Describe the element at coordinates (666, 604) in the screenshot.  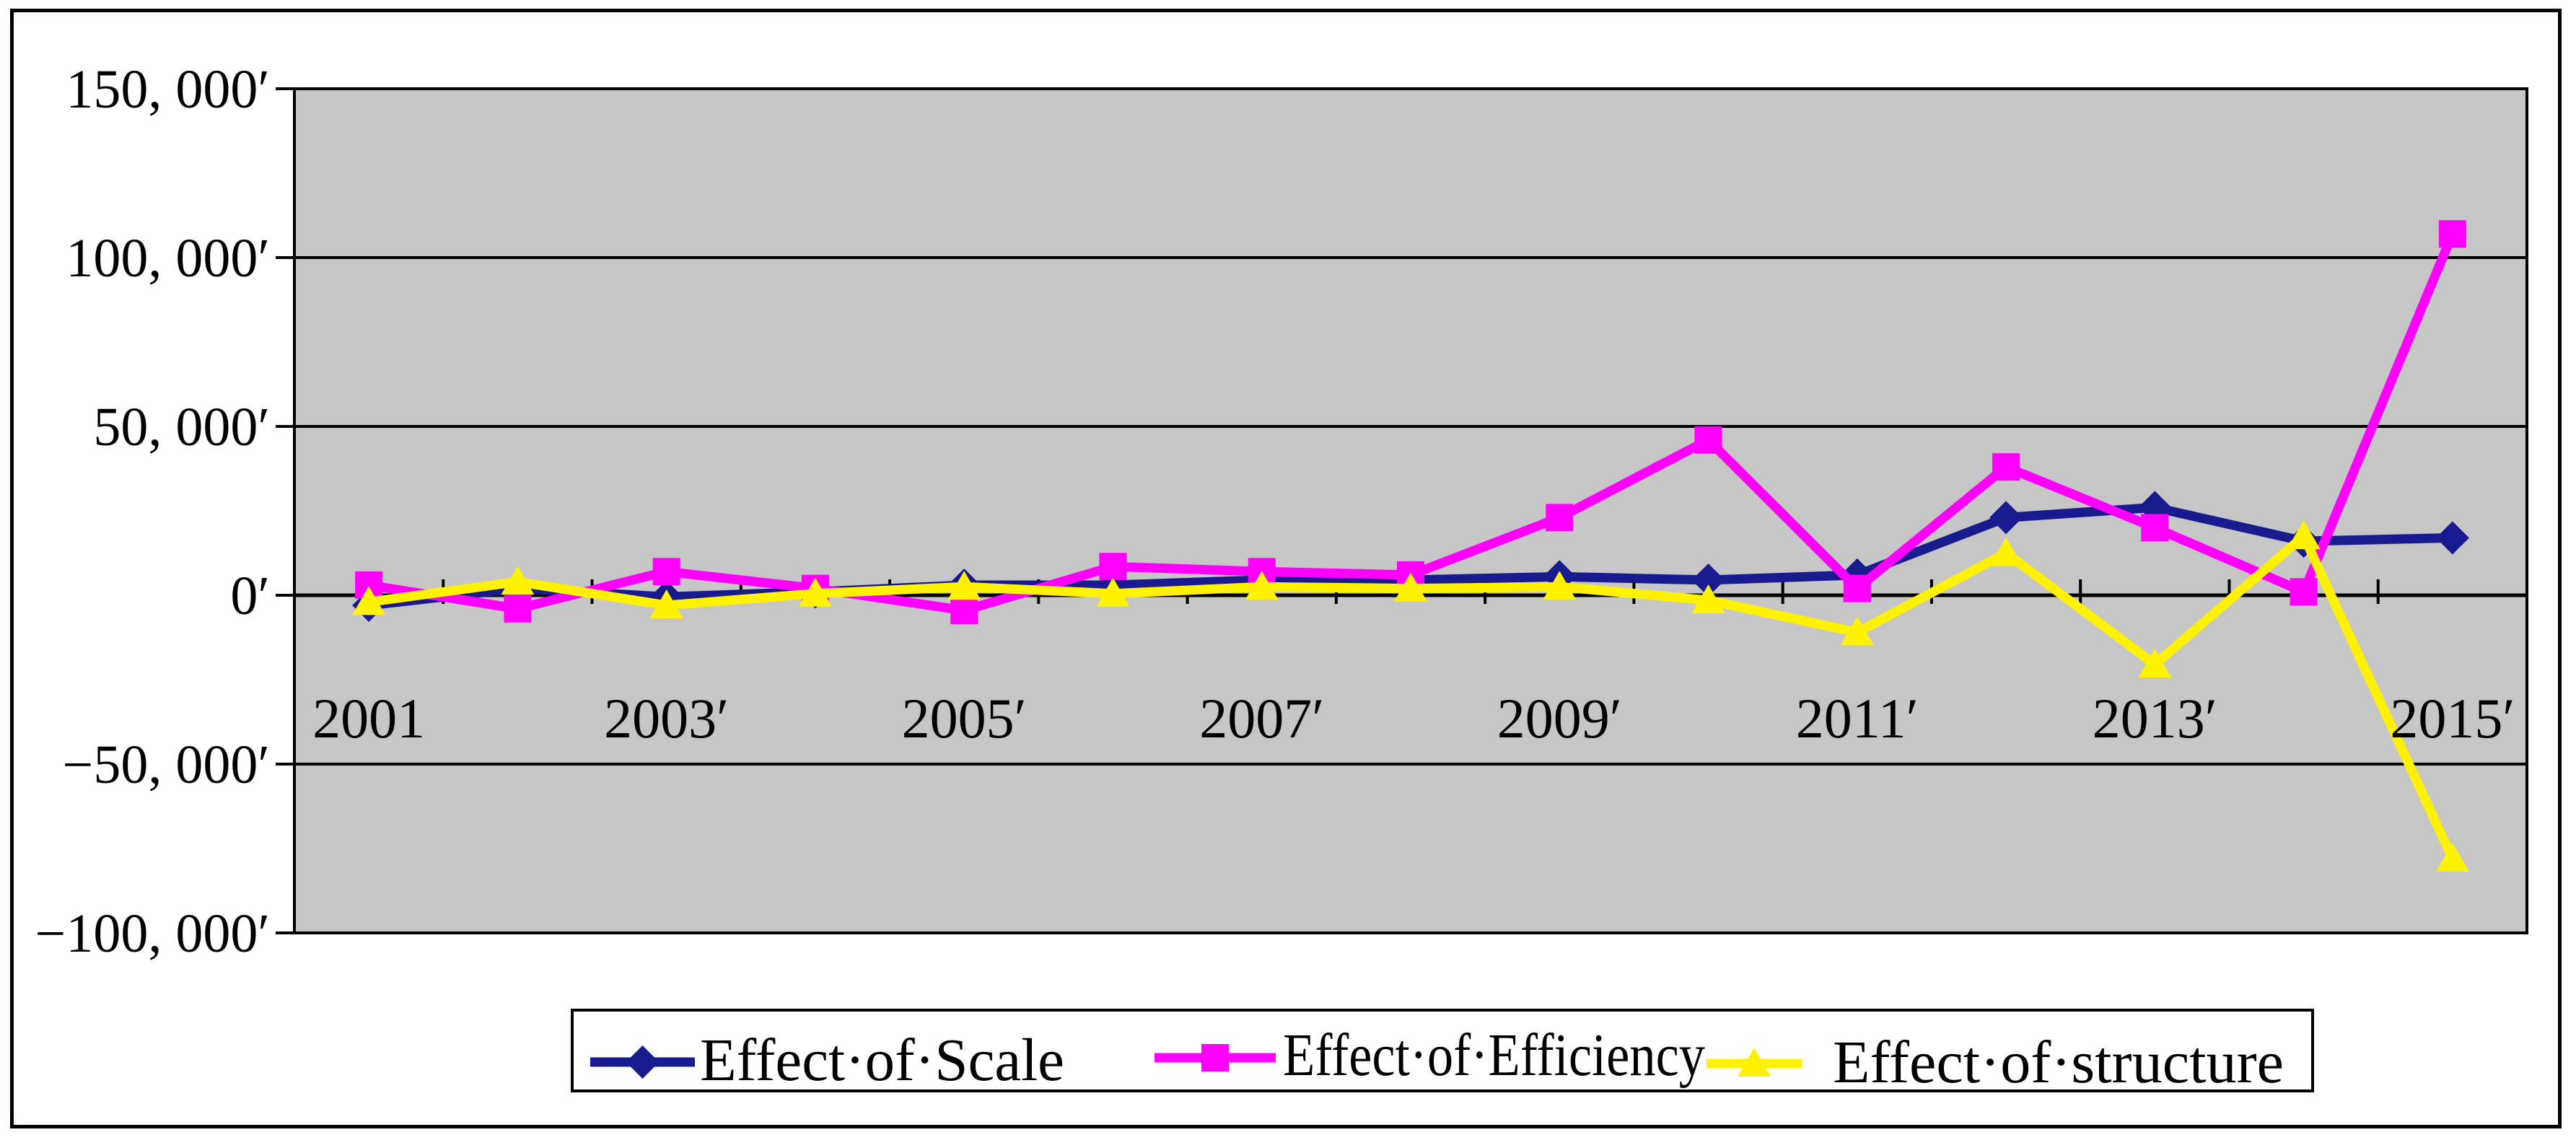
I see `data-point-effect-of-structure-2003` at that location.